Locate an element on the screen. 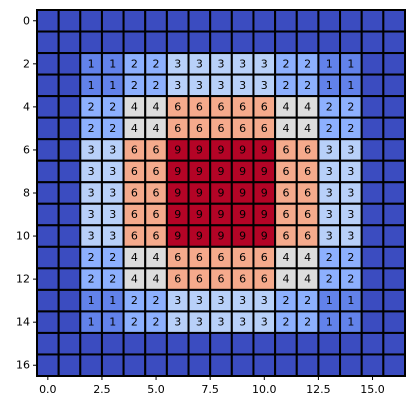  heatmap-cell-r10-c1 is located at coordinates (69, 236).